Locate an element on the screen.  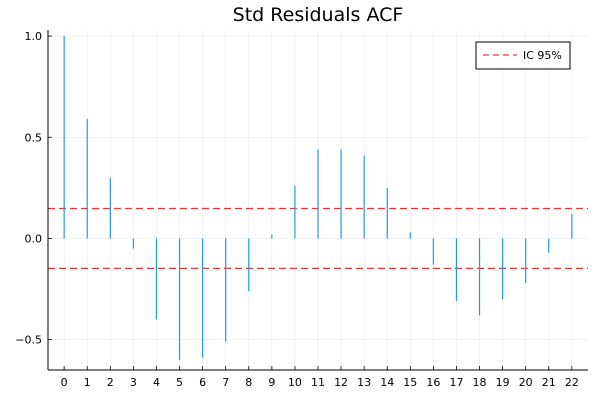
x-tick-label: 17 is located at coordinates (456, 382).